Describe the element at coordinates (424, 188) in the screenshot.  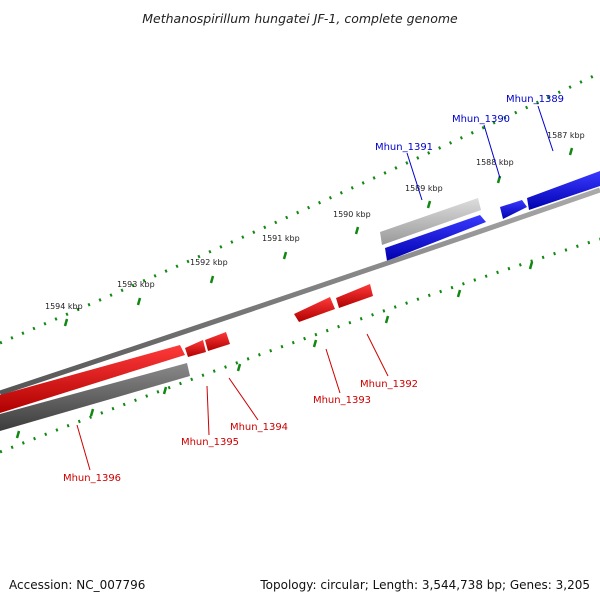
I see `tick-label: 1589 kbp` at that location.